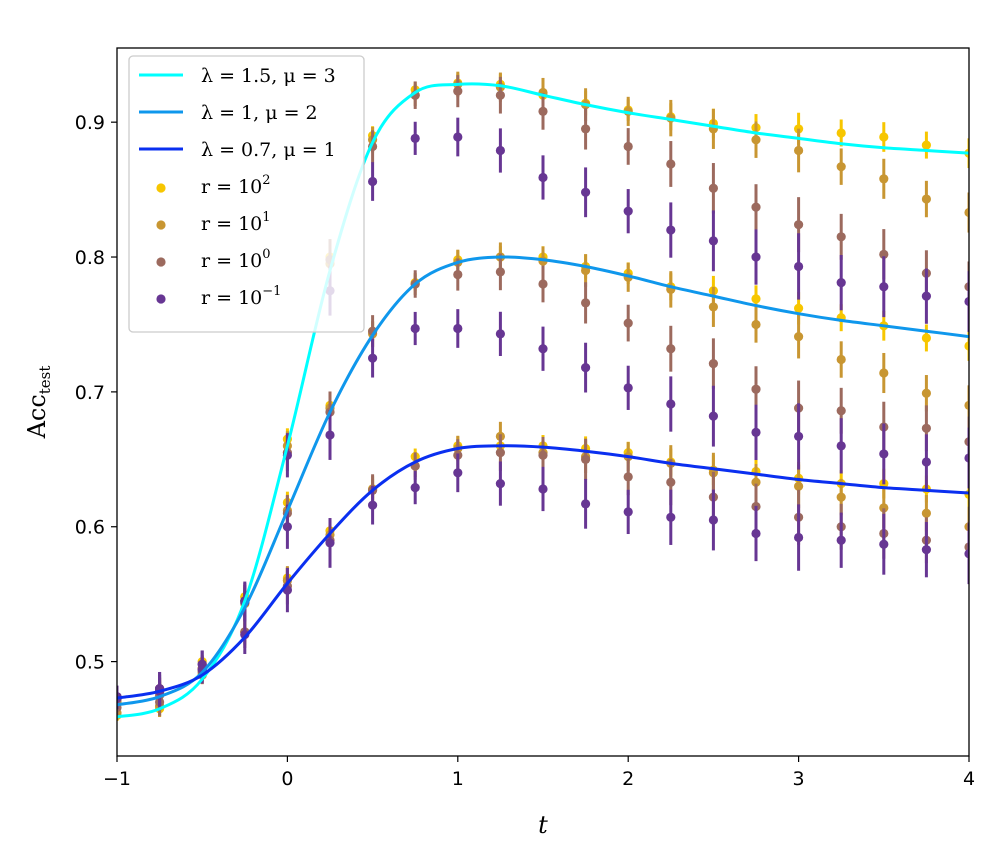  Describe the element at coordinates (266, 254) in the screenshot. I see `legend-label-exponent: 0` at that location.